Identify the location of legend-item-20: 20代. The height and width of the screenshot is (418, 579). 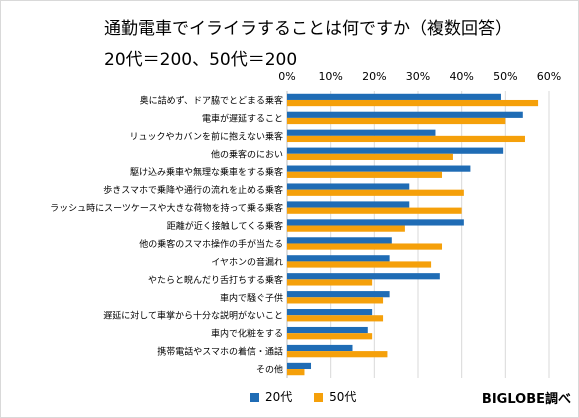
(271, 396).